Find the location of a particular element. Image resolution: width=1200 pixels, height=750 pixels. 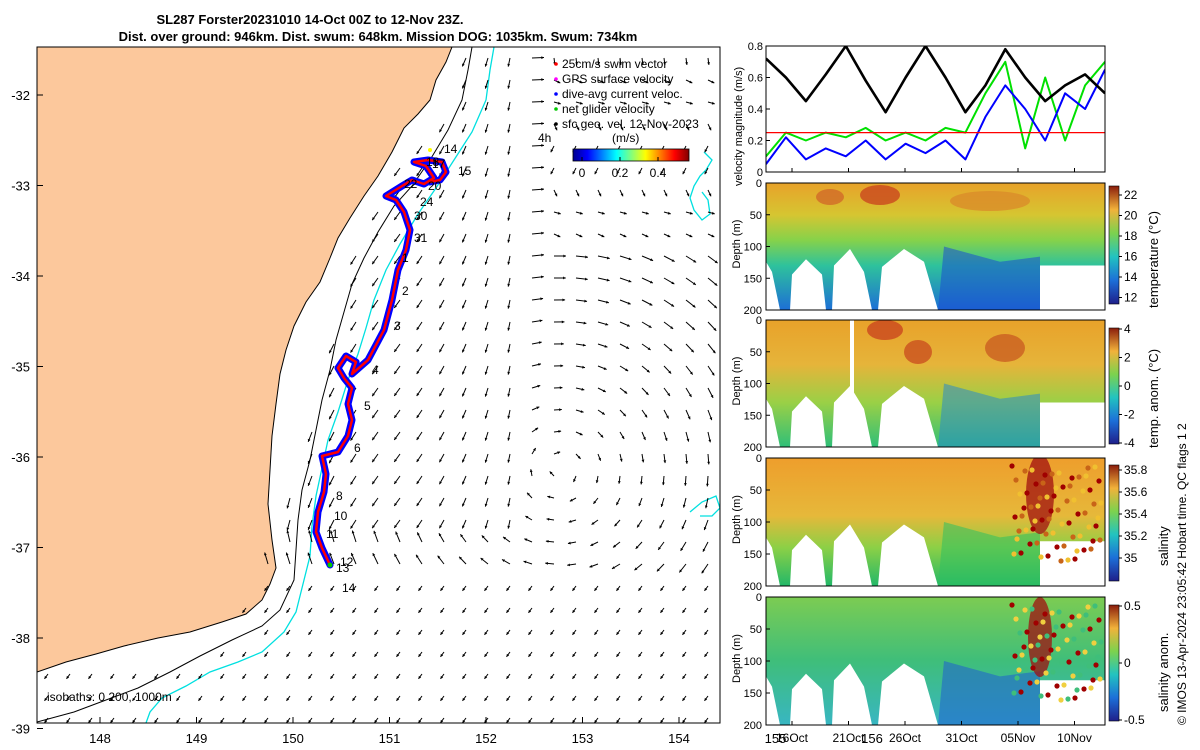

depth-tick-label: 150 is located at coordinates (753, 694).